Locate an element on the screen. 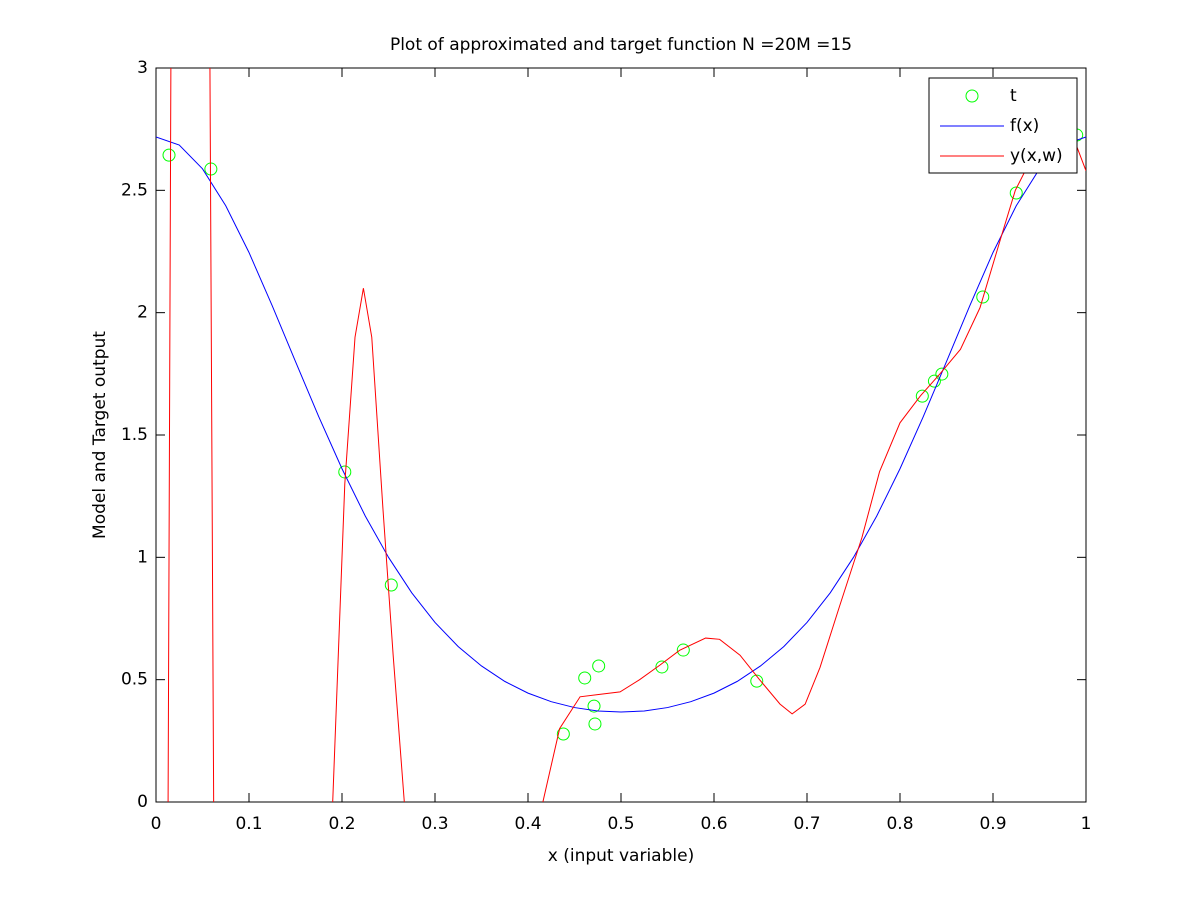  legend-marker is located at coordinates (972, 96).